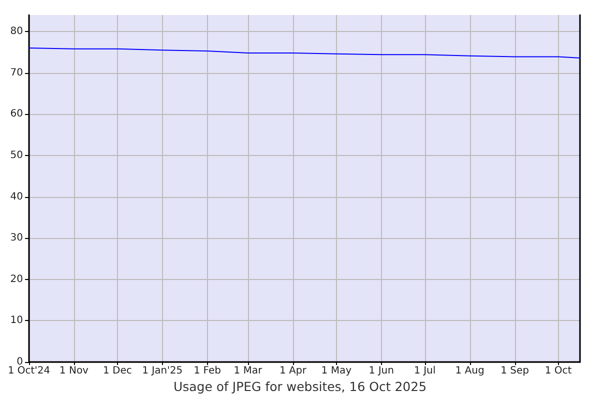 The width and height of the screenshot is (600, 400). I want to click on y-tick-label: 50, so click(16, 155).